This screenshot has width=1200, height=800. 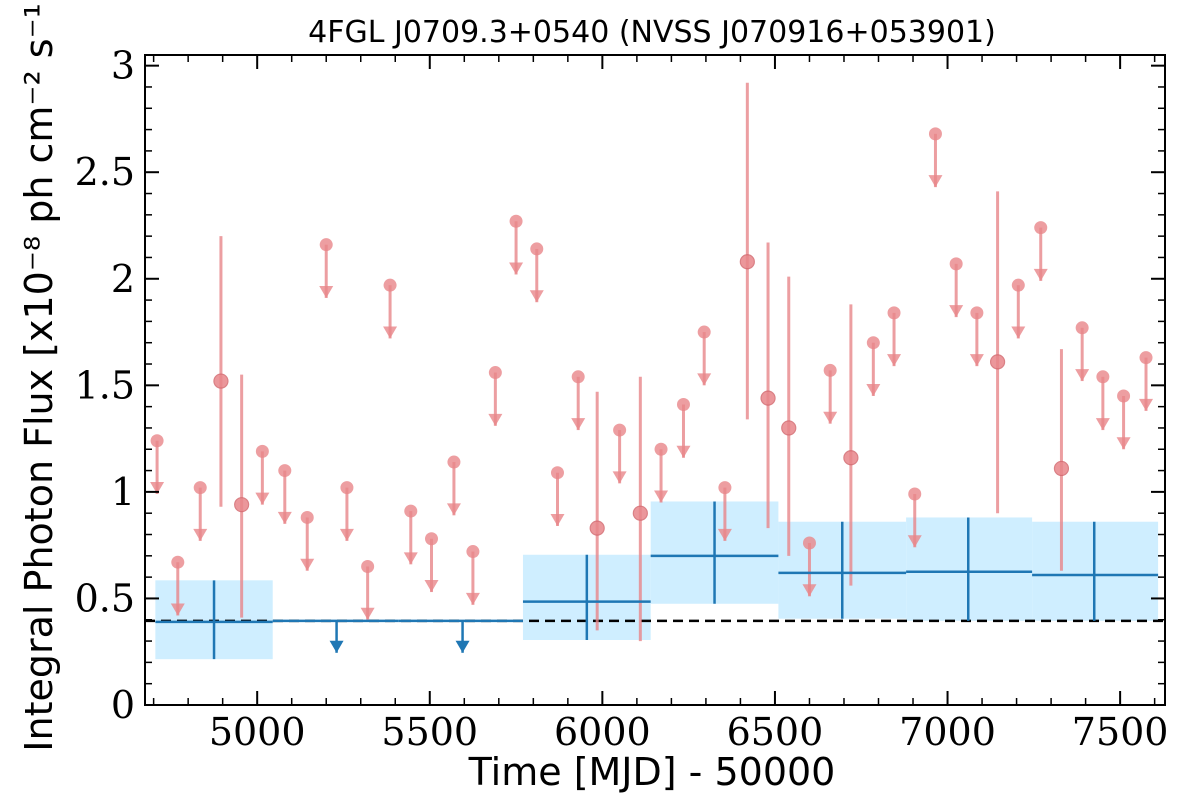 I want to click on y-tick-label: 2, so click(x=123, y=279).